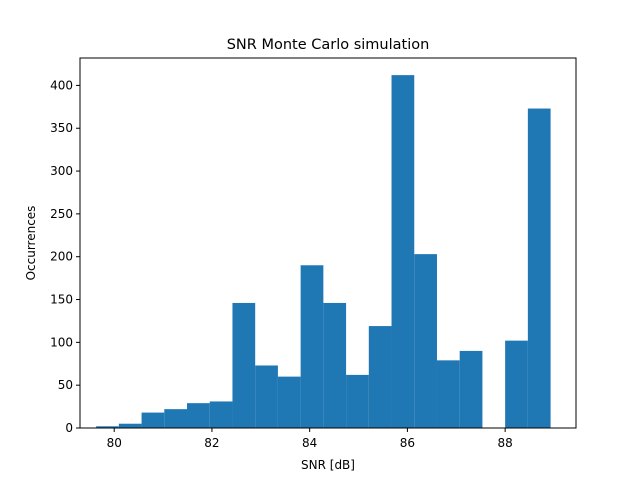 Image resolution: width=640 pixels, height=480 pixels. Describe the element at coordinates (61, 171) in the screenshot. I see `y-tick-label: 300` at that location.